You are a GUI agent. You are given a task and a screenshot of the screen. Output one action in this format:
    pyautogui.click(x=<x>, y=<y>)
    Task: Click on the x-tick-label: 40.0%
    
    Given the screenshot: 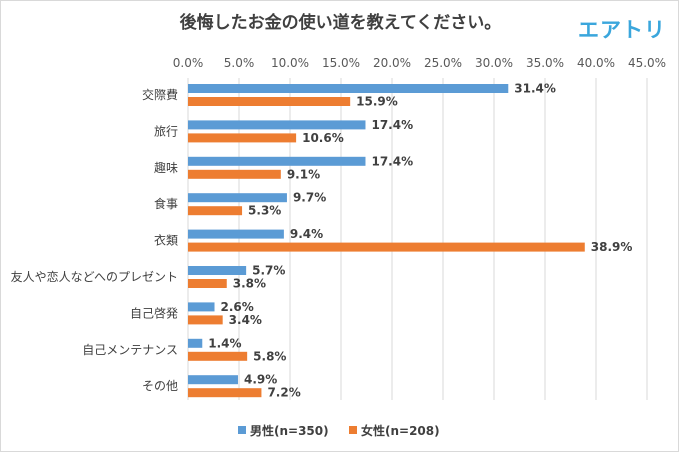 What is the action you would take?
    pyautogui.click(x=596, y=63)
    